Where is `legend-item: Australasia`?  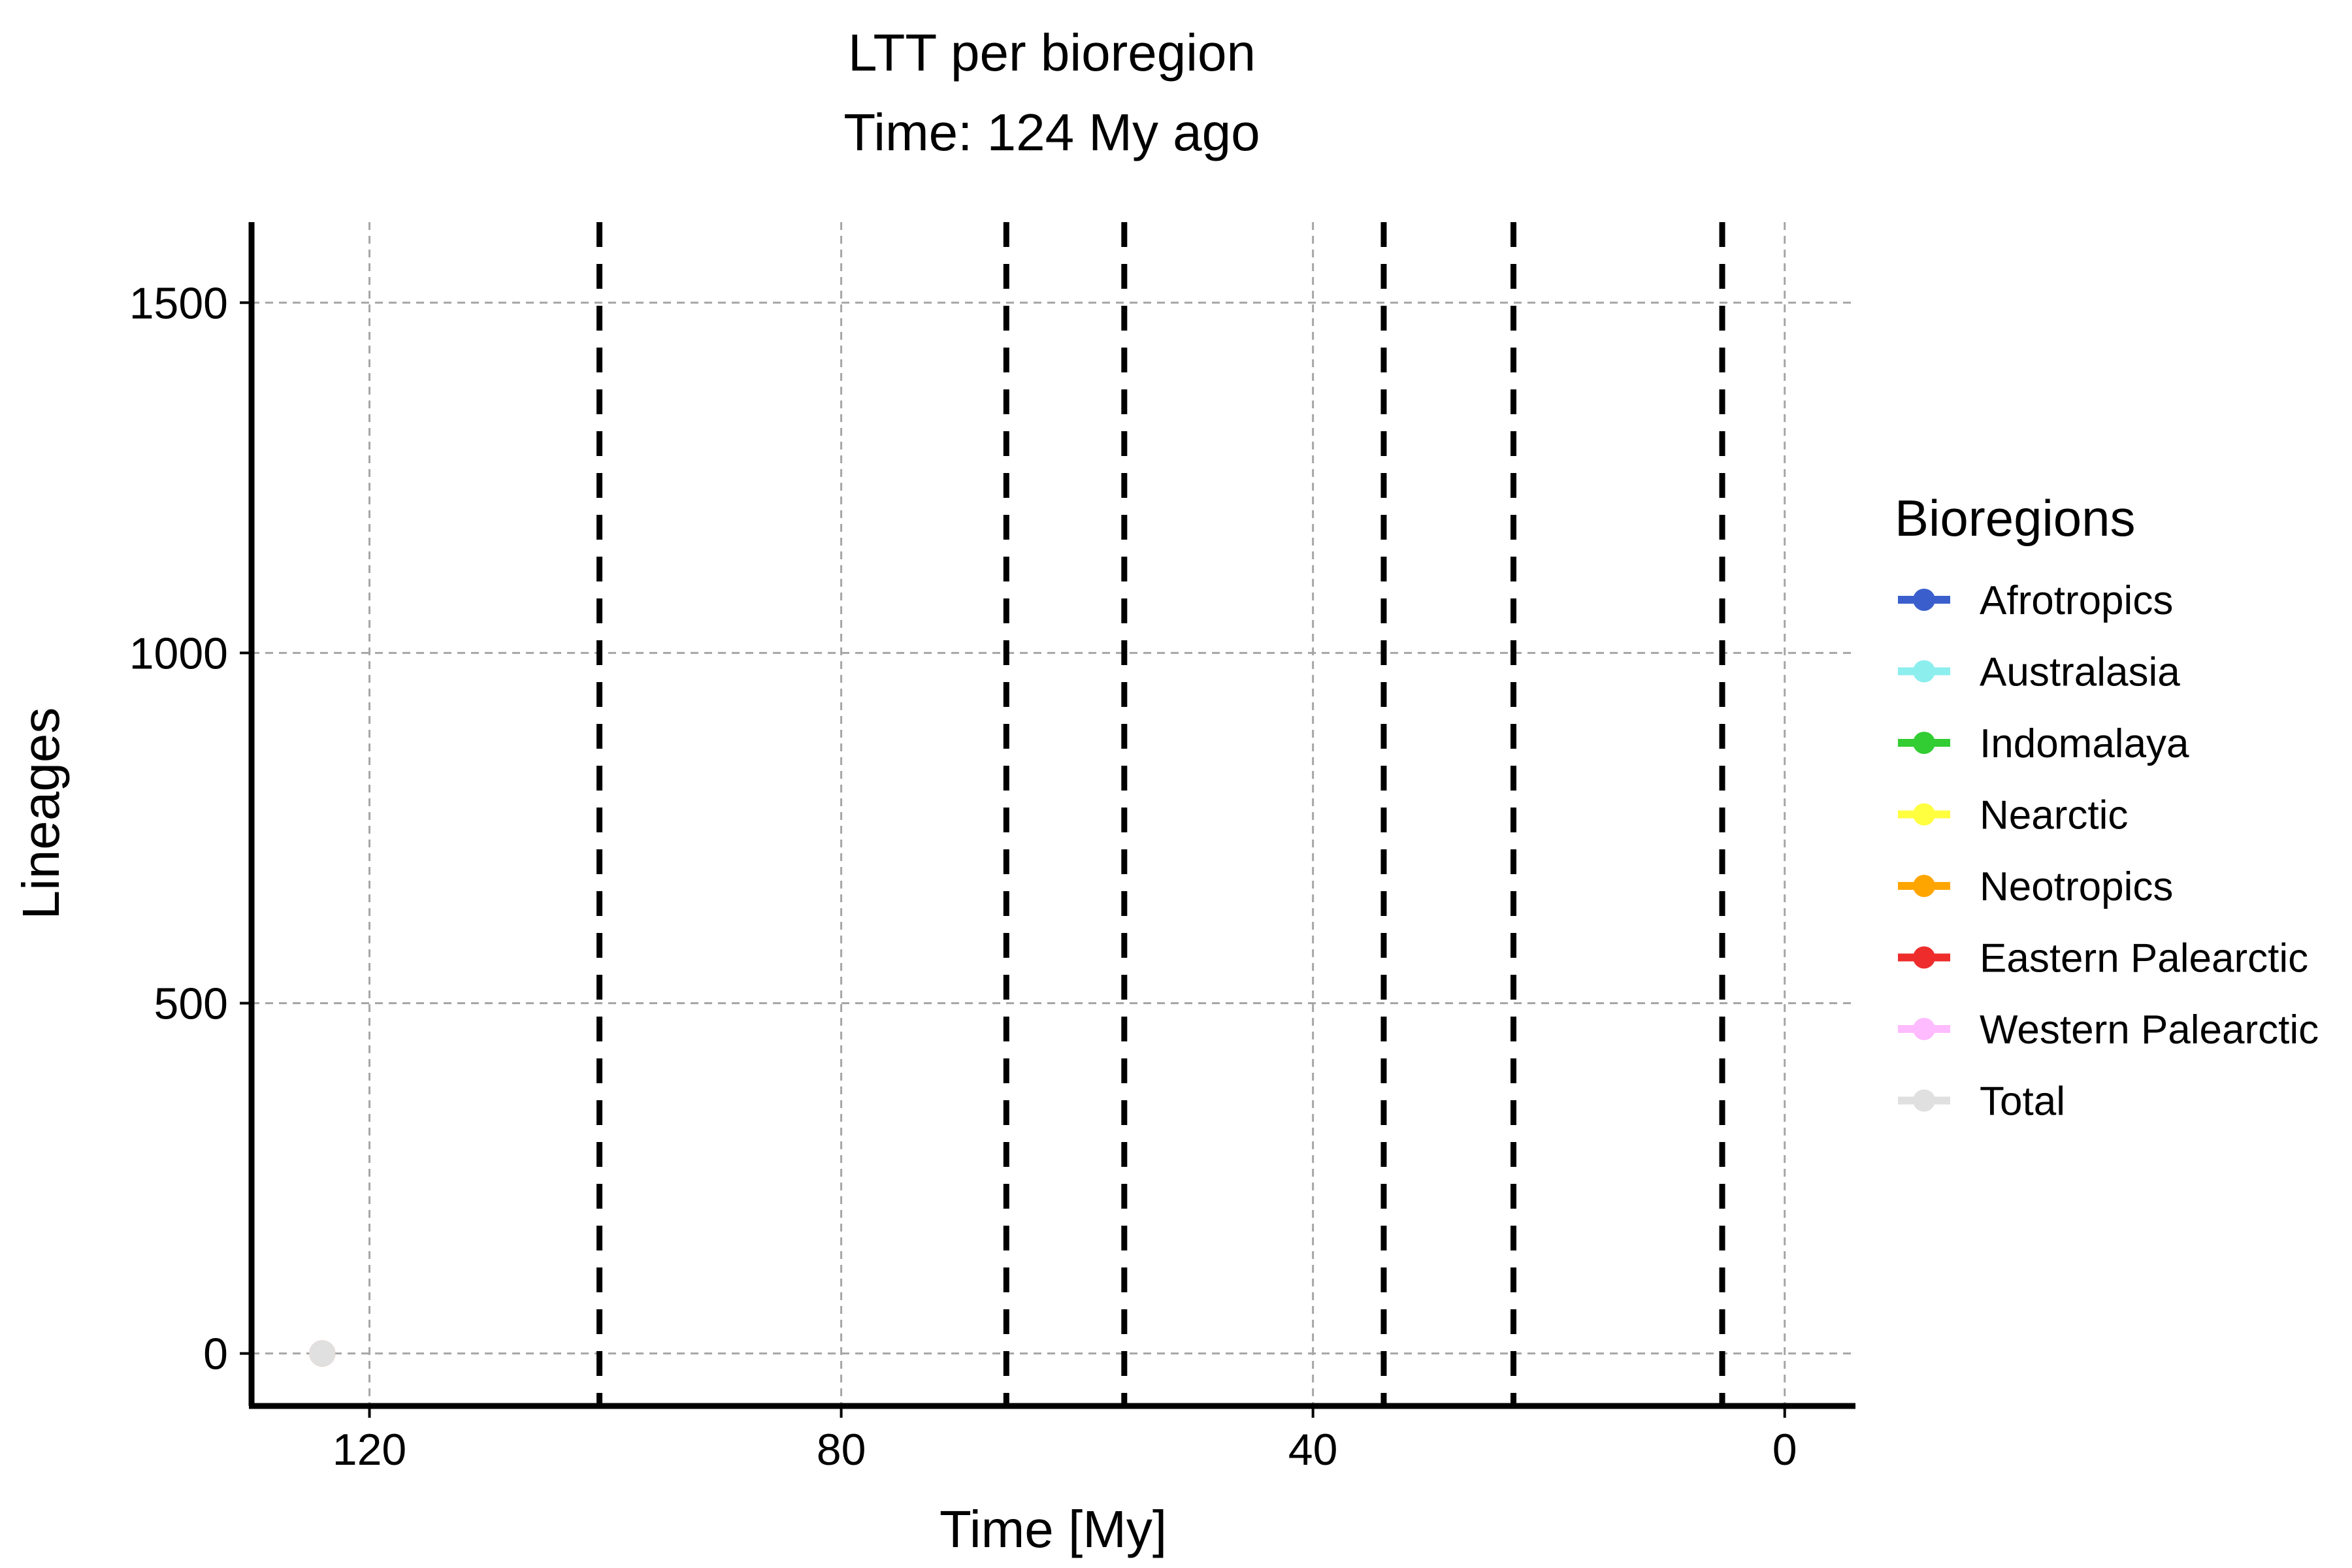
legend-item: Australasia is located at coordinates (2039, 672).